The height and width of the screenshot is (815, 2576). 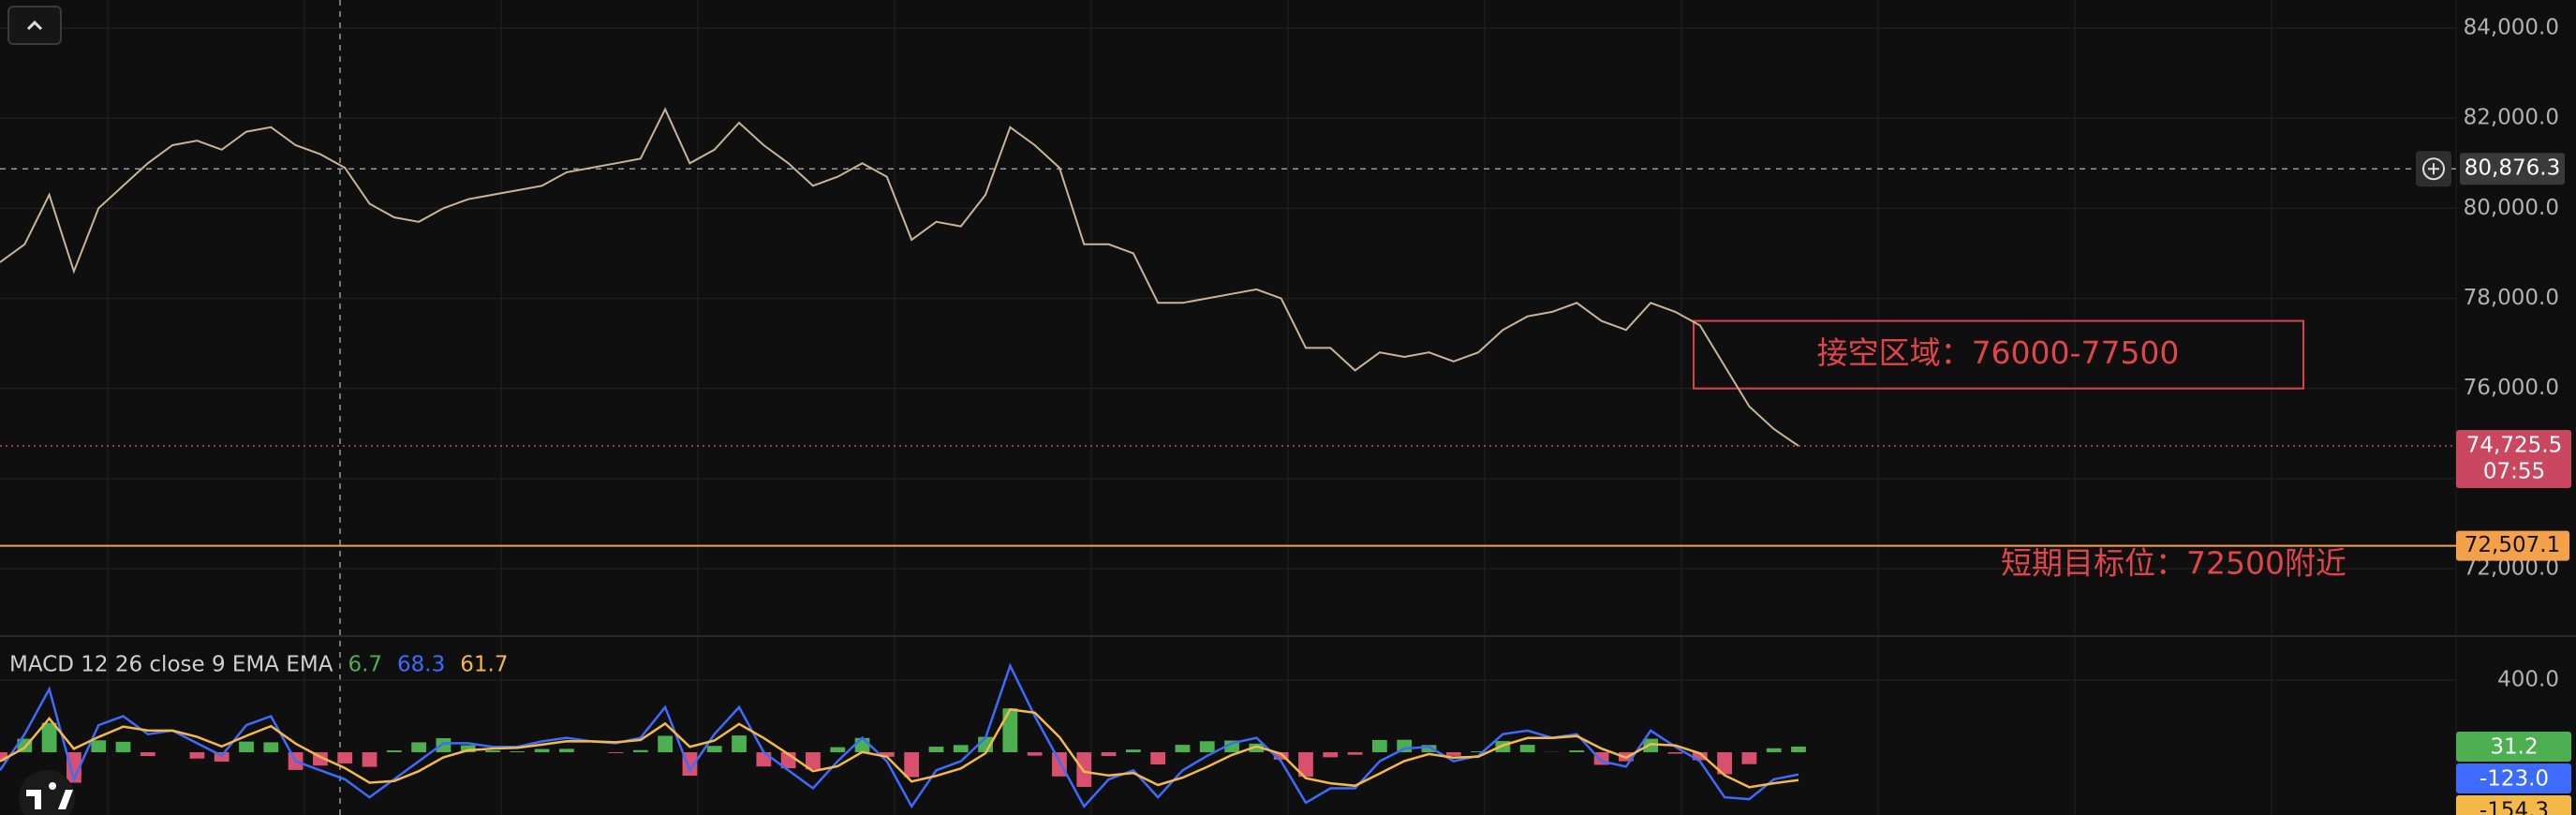 I want to click on y-tick-label: 80,000.0, so click(x=2511, y=208).